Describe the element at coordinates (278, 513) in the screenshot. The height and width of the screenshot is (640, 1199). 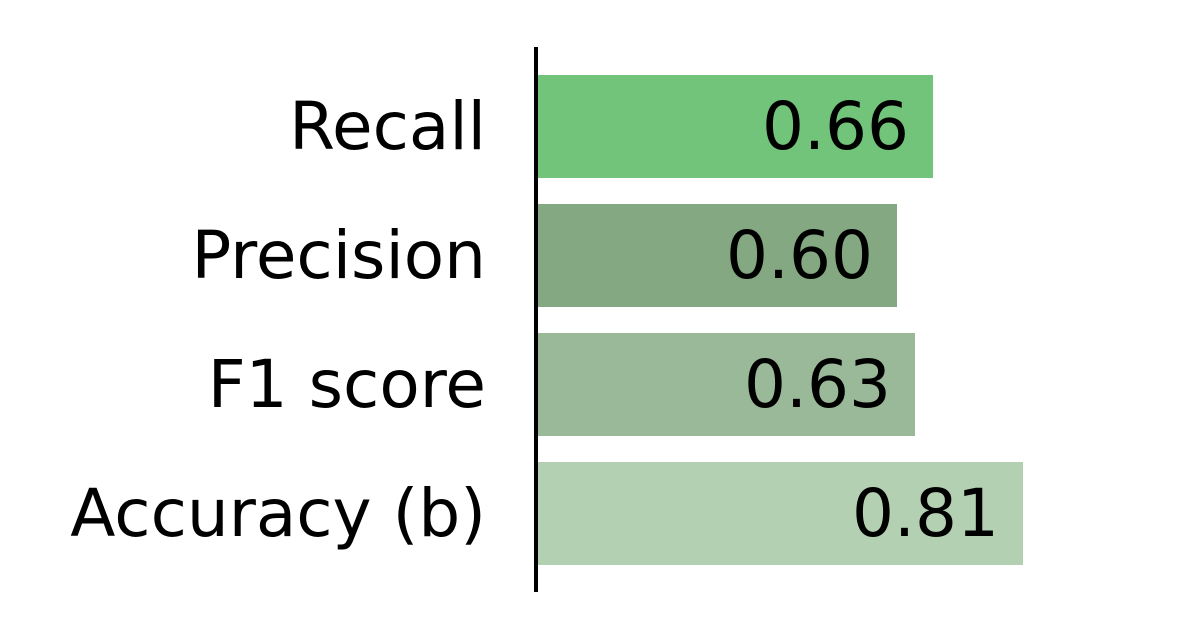
I see `category-label-accuracy-b: Accuracy (b)` at that location.